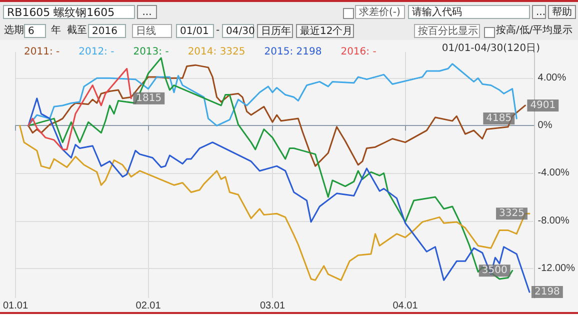  Describe the element at coordinates (56, 31) in the screenshot. I see `text: 年` at that location.